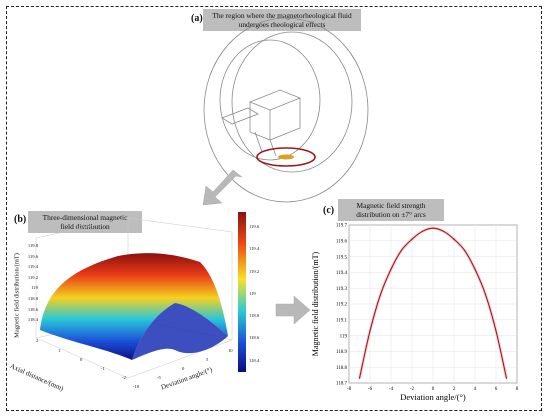  What do you see at coordinates (240, 116) in the screenshot?
I see `shaft-block` at bounding box center [240, 116].